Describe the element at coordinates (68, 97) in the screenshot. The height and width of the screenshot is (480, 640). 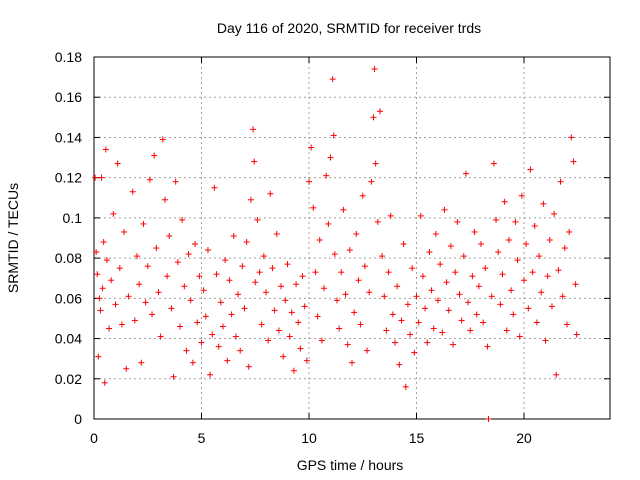
I see `y-tick-label: 0.16` at that location.